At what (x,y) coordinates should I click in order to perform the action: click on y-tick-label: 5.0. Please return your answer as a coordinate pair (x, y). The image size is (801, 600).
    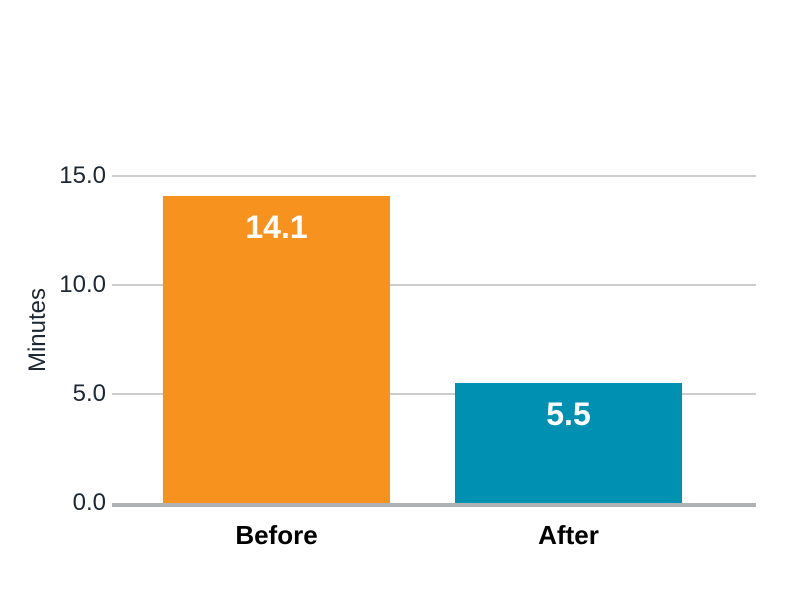
    Looking at the image, I should click on (89, 393).